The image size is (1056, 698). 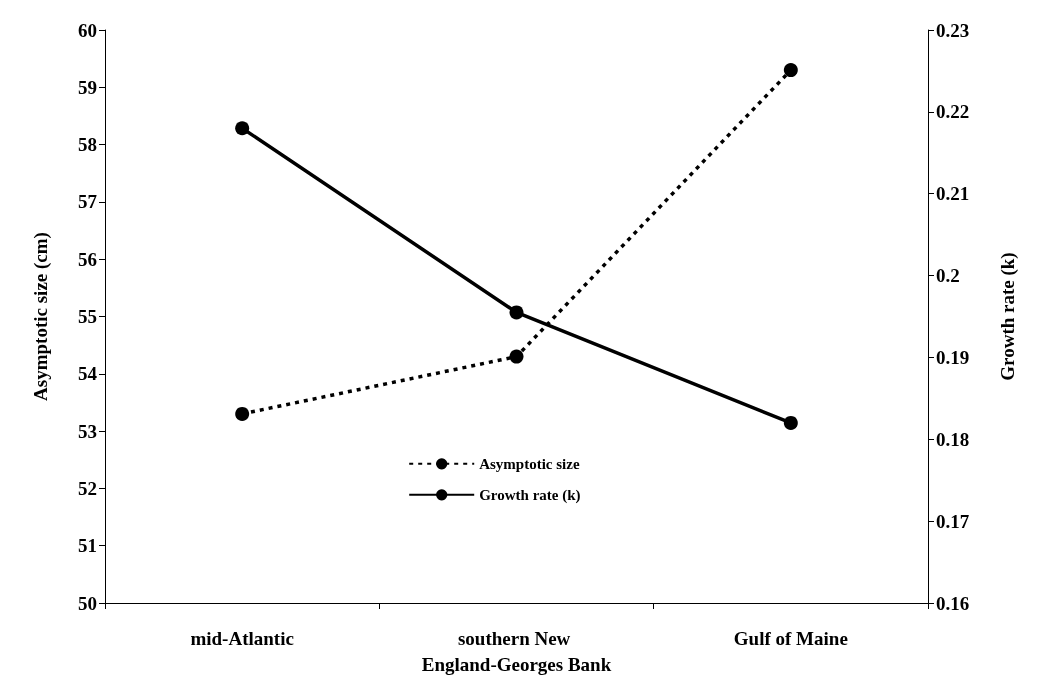 What do you see at coordinates (242, 638) in the screenshot?
I see `x-tick-label: mid-Atlantic` at bounding box center [242, 638].